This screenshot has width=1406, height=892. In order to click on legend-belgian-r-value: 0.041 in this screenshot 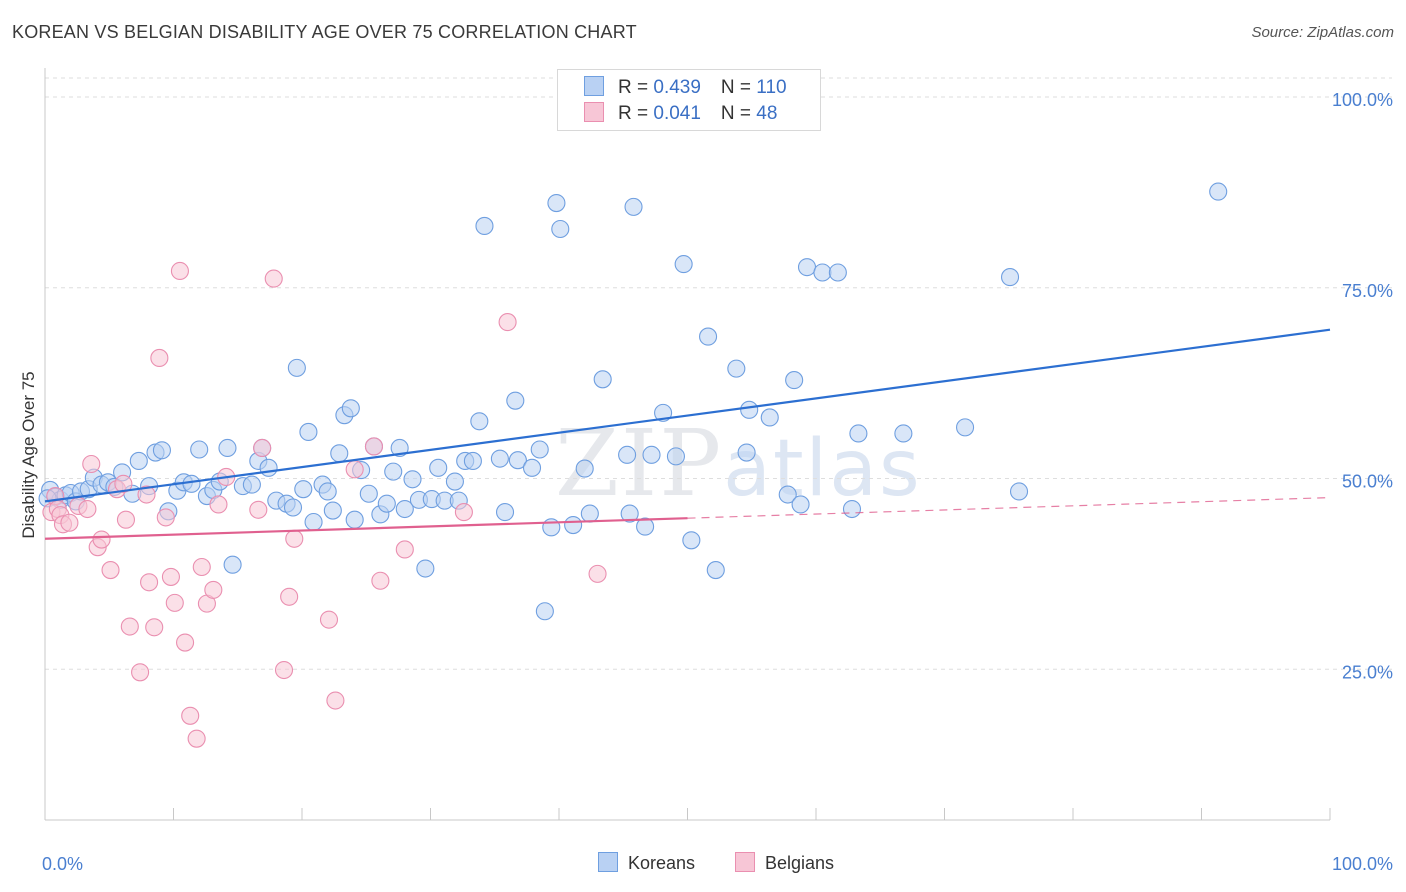, I will do `click(677, 113)`.